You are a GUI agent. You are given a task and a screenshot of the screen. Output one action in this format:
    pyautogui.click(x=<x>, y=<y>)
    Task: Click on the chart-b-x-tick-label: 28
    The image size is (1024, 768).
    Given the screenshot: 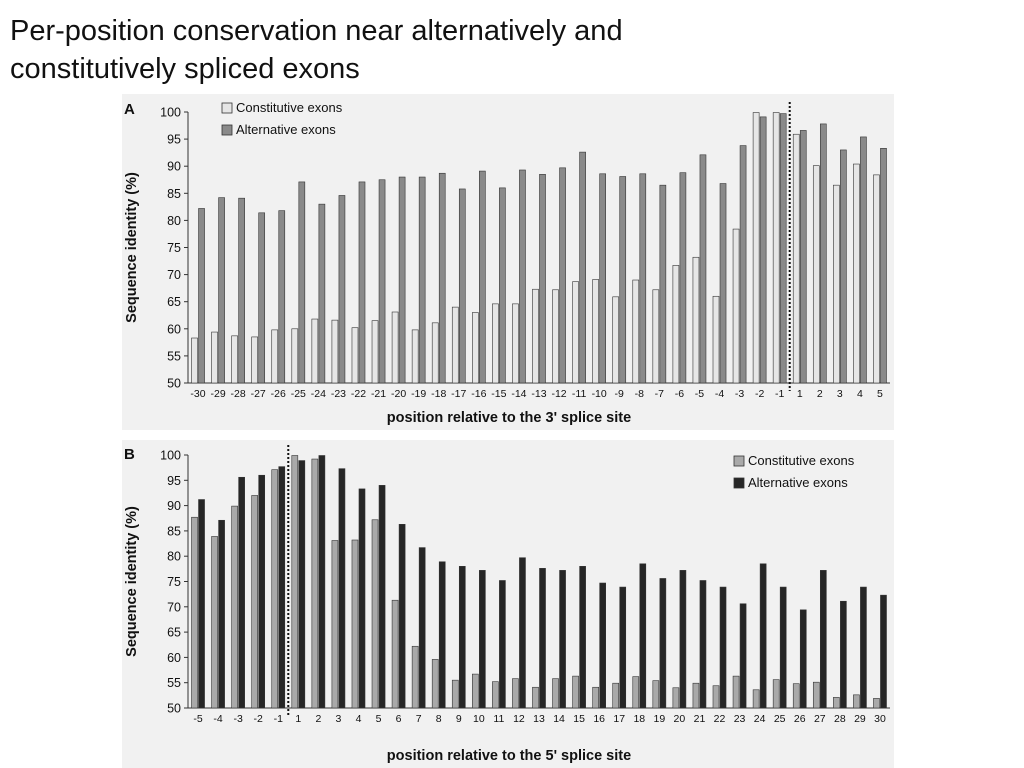 What is the action you would take?
    pyautogui.click(x=840, y=719)
    